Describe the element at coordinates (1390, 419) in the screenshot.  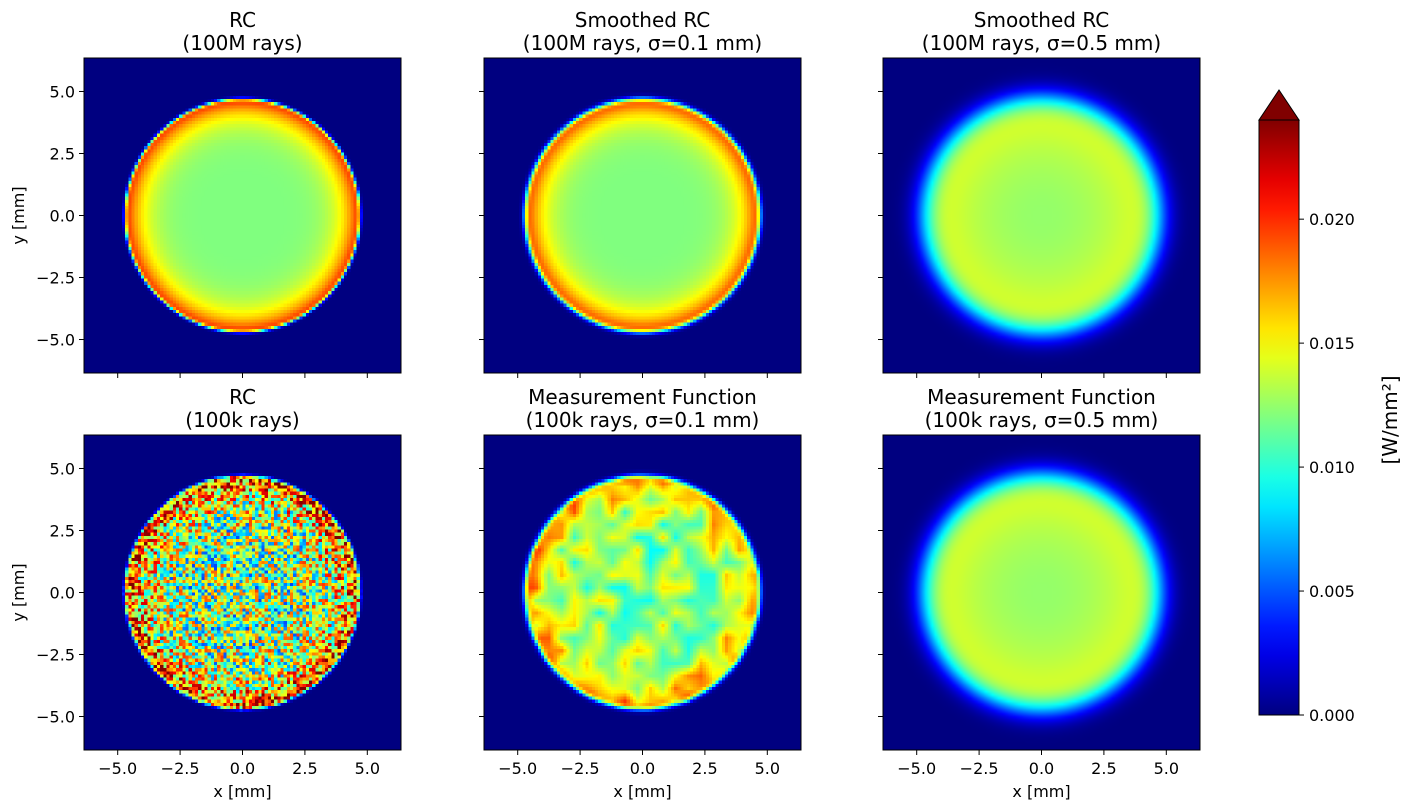
I see `colorbar-label: [W/mm²]` at that location.